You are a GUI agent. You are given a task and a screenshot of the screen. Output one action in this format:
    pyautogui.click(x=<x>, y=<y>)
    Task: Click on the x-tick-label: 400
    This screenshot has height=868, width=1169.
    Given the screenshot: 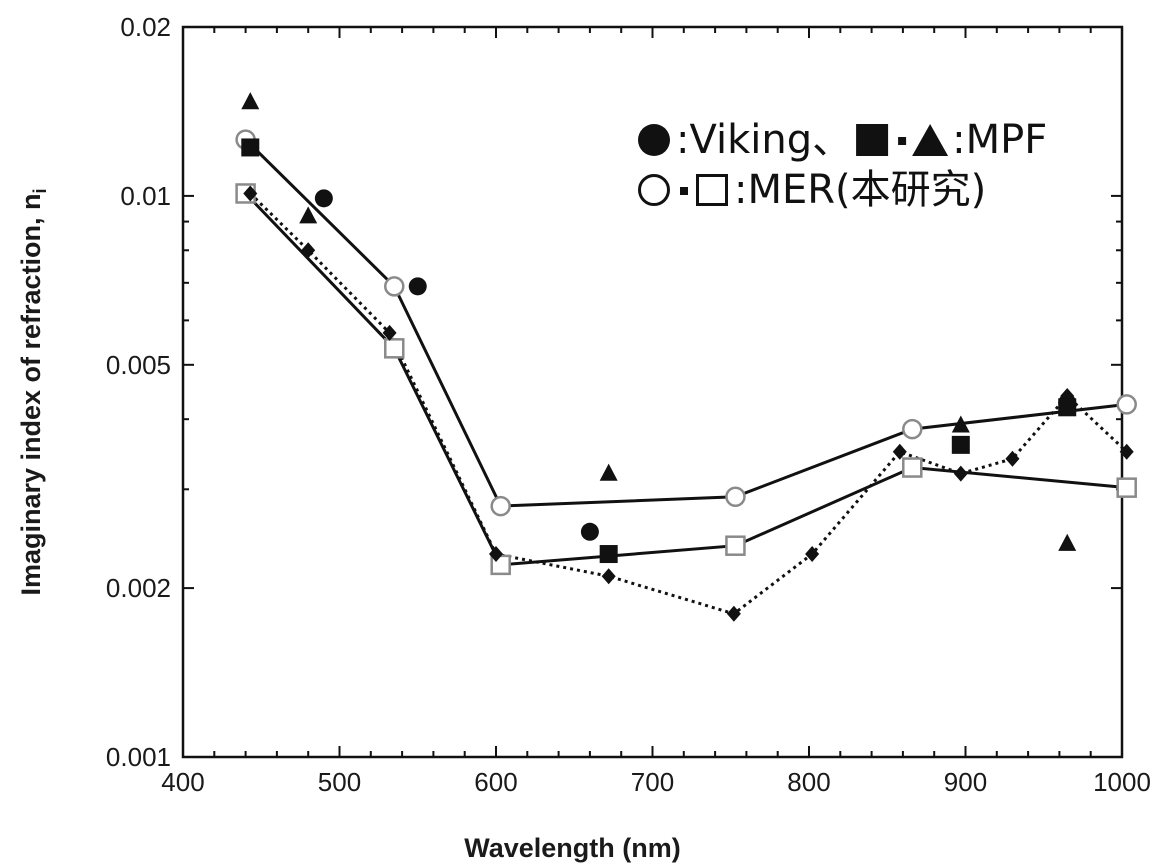 What is the action you would take?
    pyautogui.click(x=182, y=782)
    